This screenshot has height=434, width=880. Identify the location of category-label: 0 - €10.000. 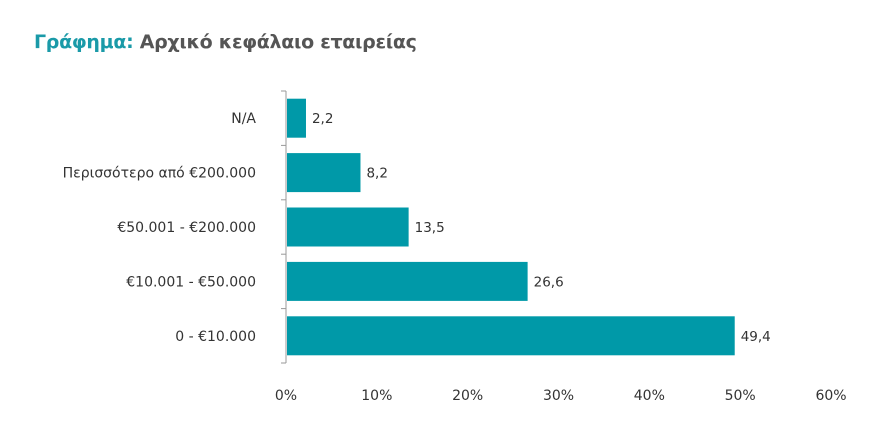
(215, 337).